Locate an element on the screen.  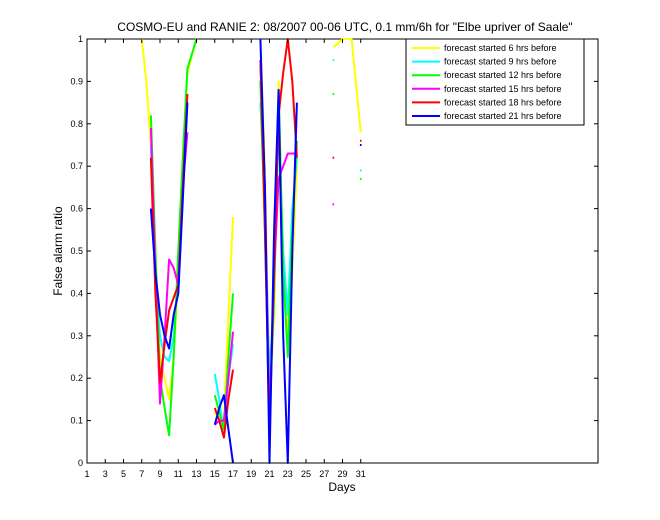
y-tick-label: 0.2 is located at coordinates (76, 378).